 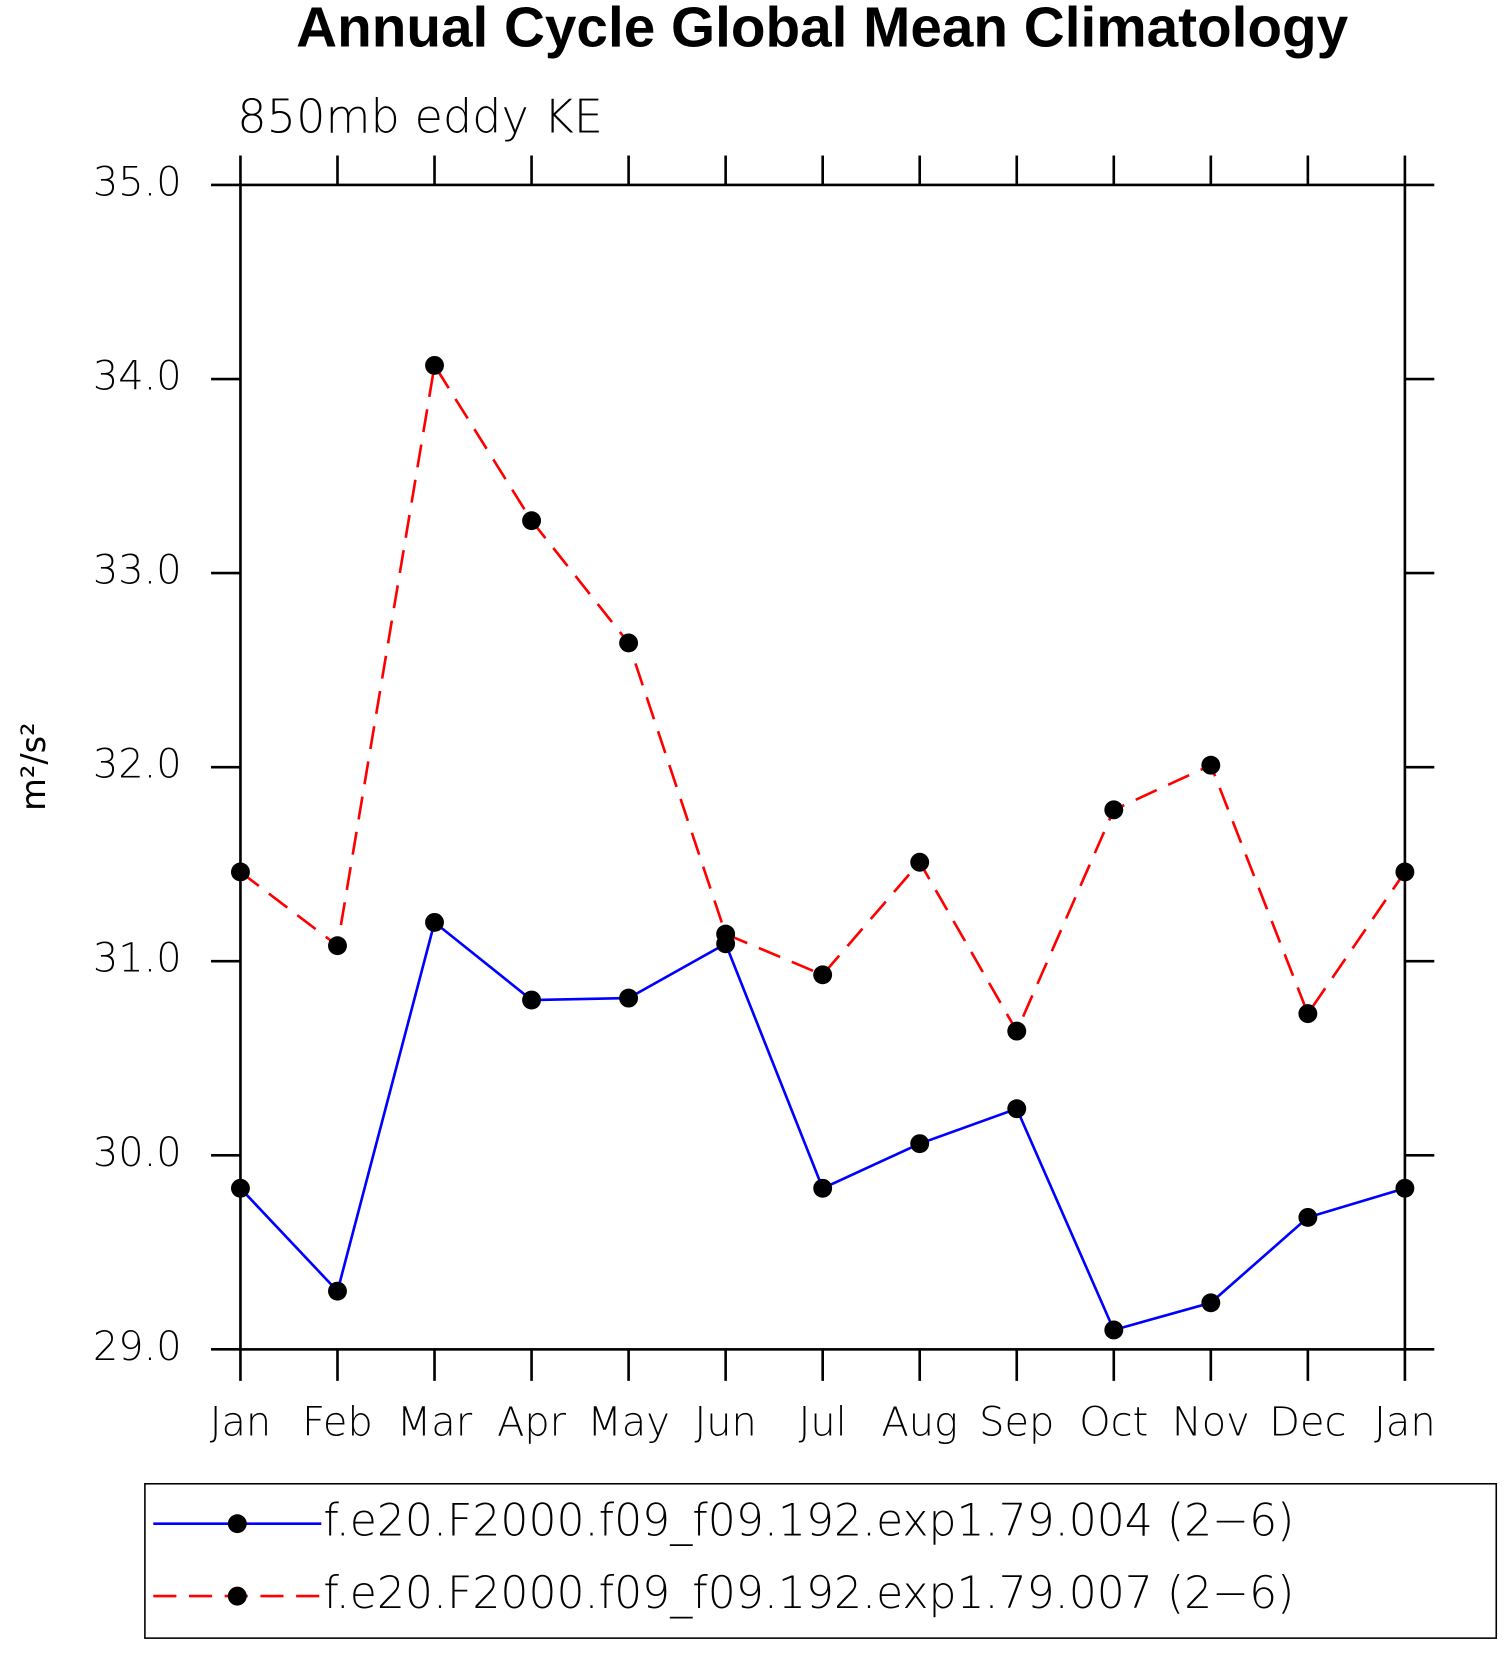 I want to click on x-tick-label: Mar, so click(x=435, y=1422).